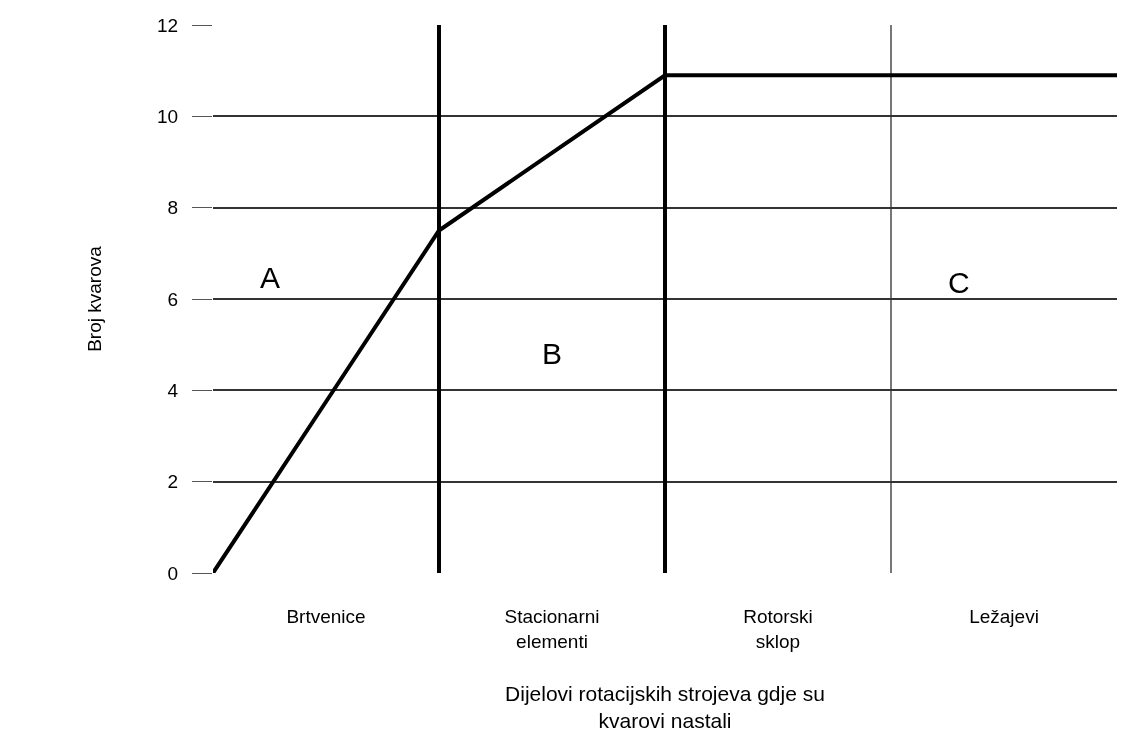 Image resolution: width=1121 pixels, height=747 pixels. What do you see at coordinates (959, 282) in the screenshot?
I see `annotation: C` at bounding box center [959, 282].